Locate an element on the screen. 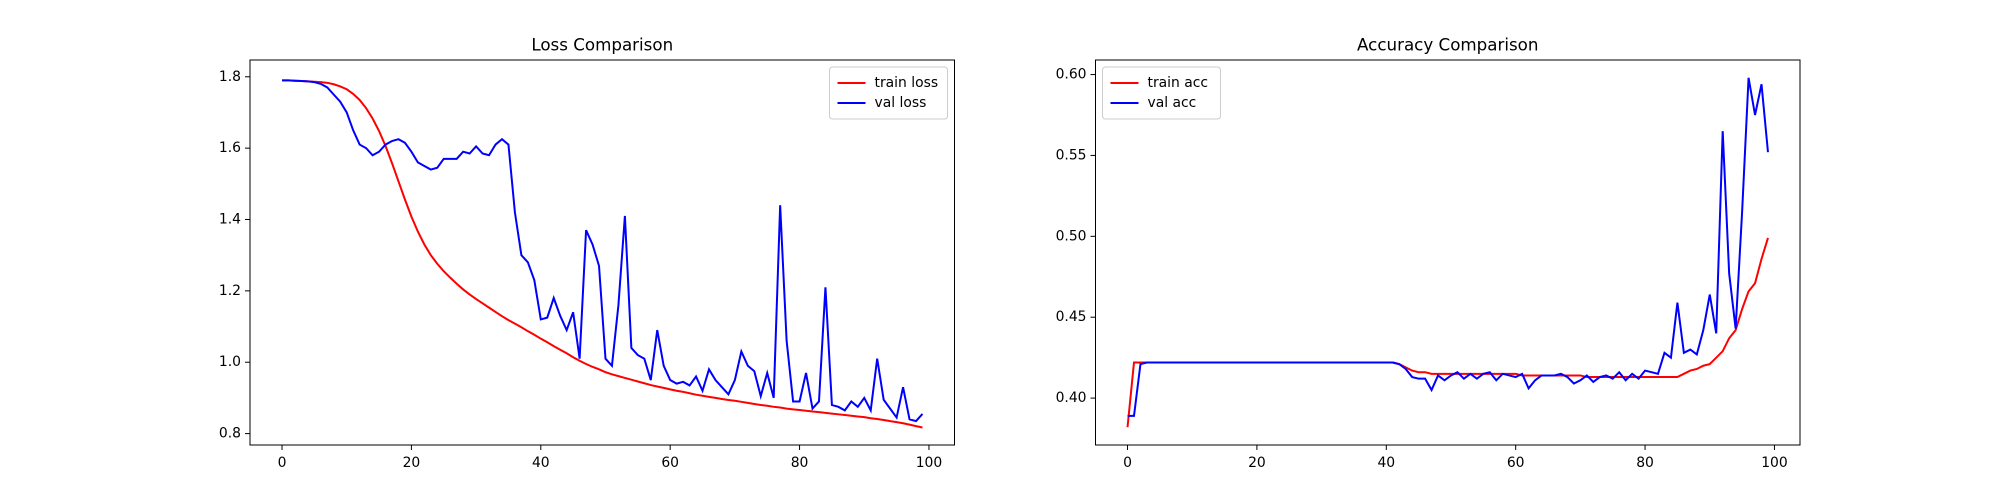  y-tick-label: 1.8 is located at coordinates (230, 77).